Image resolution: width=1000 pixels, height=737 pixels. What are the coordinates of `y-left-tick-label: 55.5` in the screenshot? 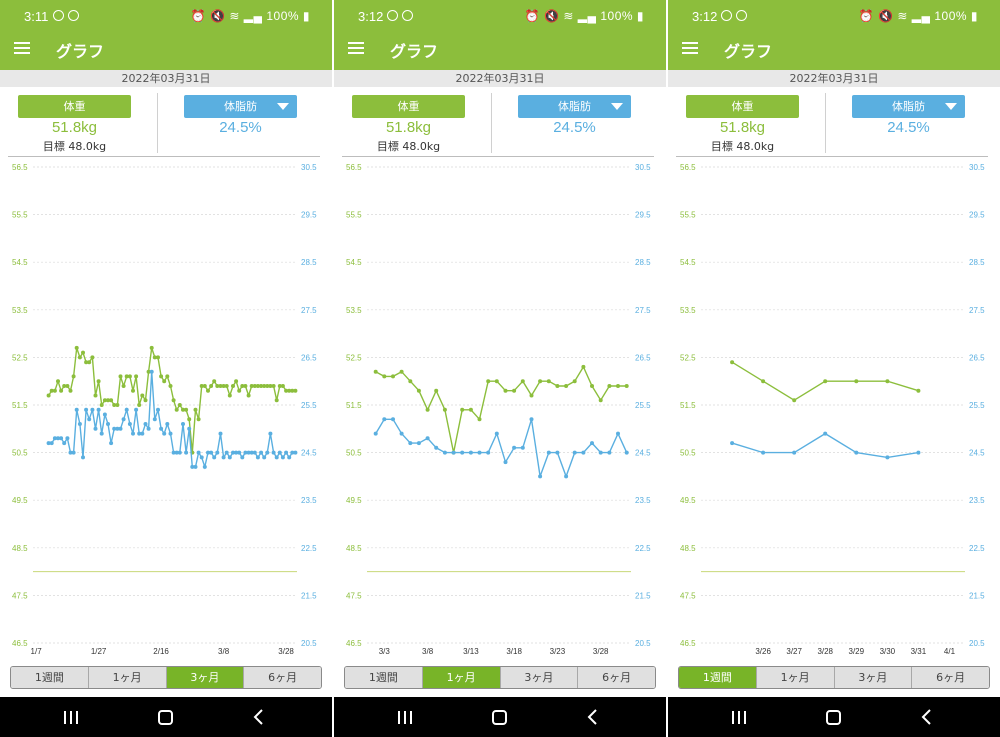 It's located at (688, 215).